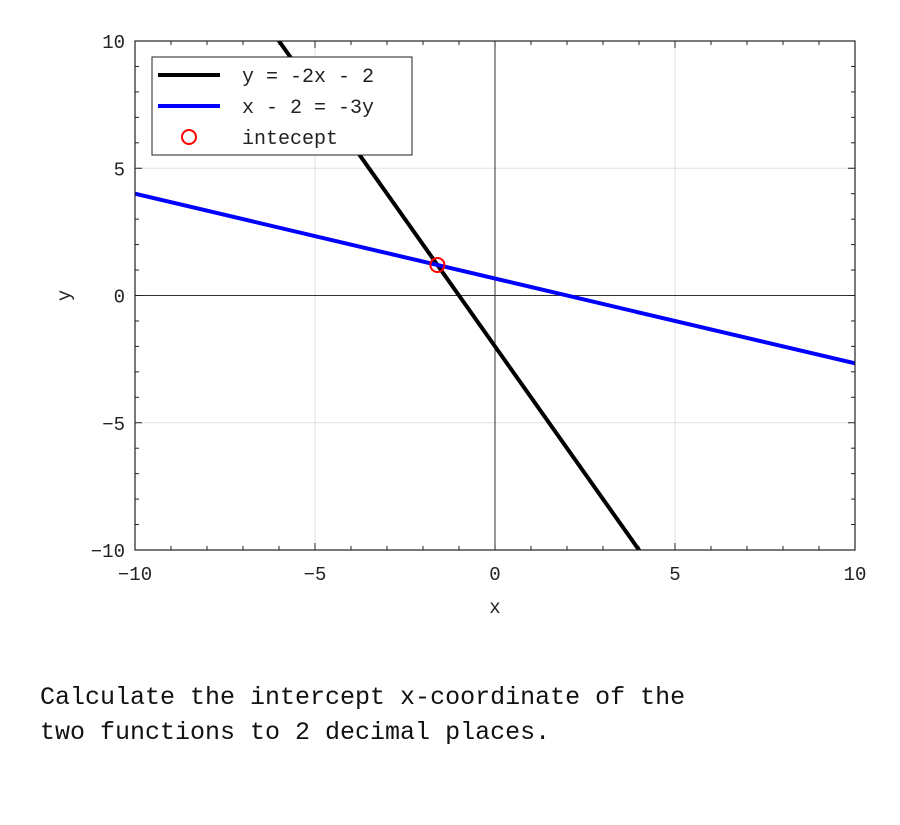  What do you see at coordinates (437, 264) in the screenshot?
I see `intercept-point` at bounding box center [437, 264].